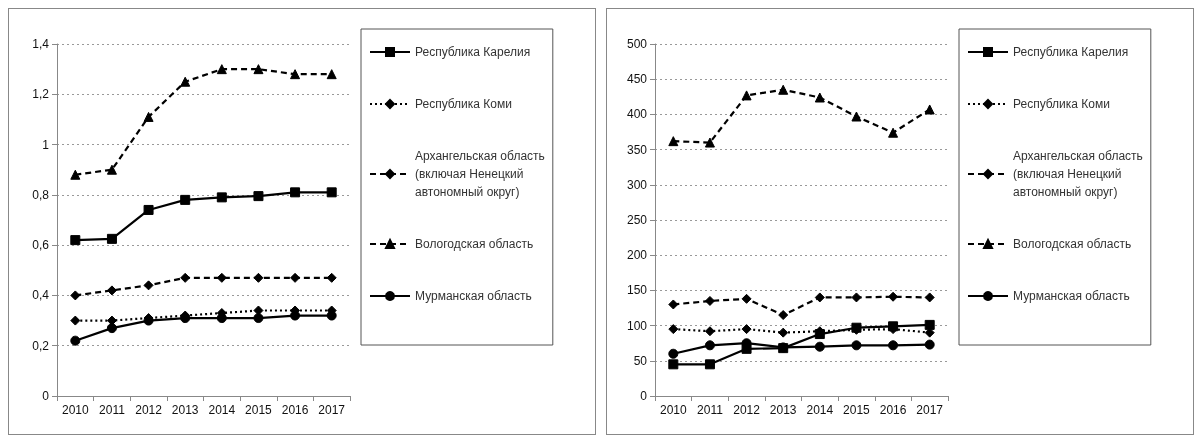  I want to click on y-tick-label: 1, so click(46, 144).